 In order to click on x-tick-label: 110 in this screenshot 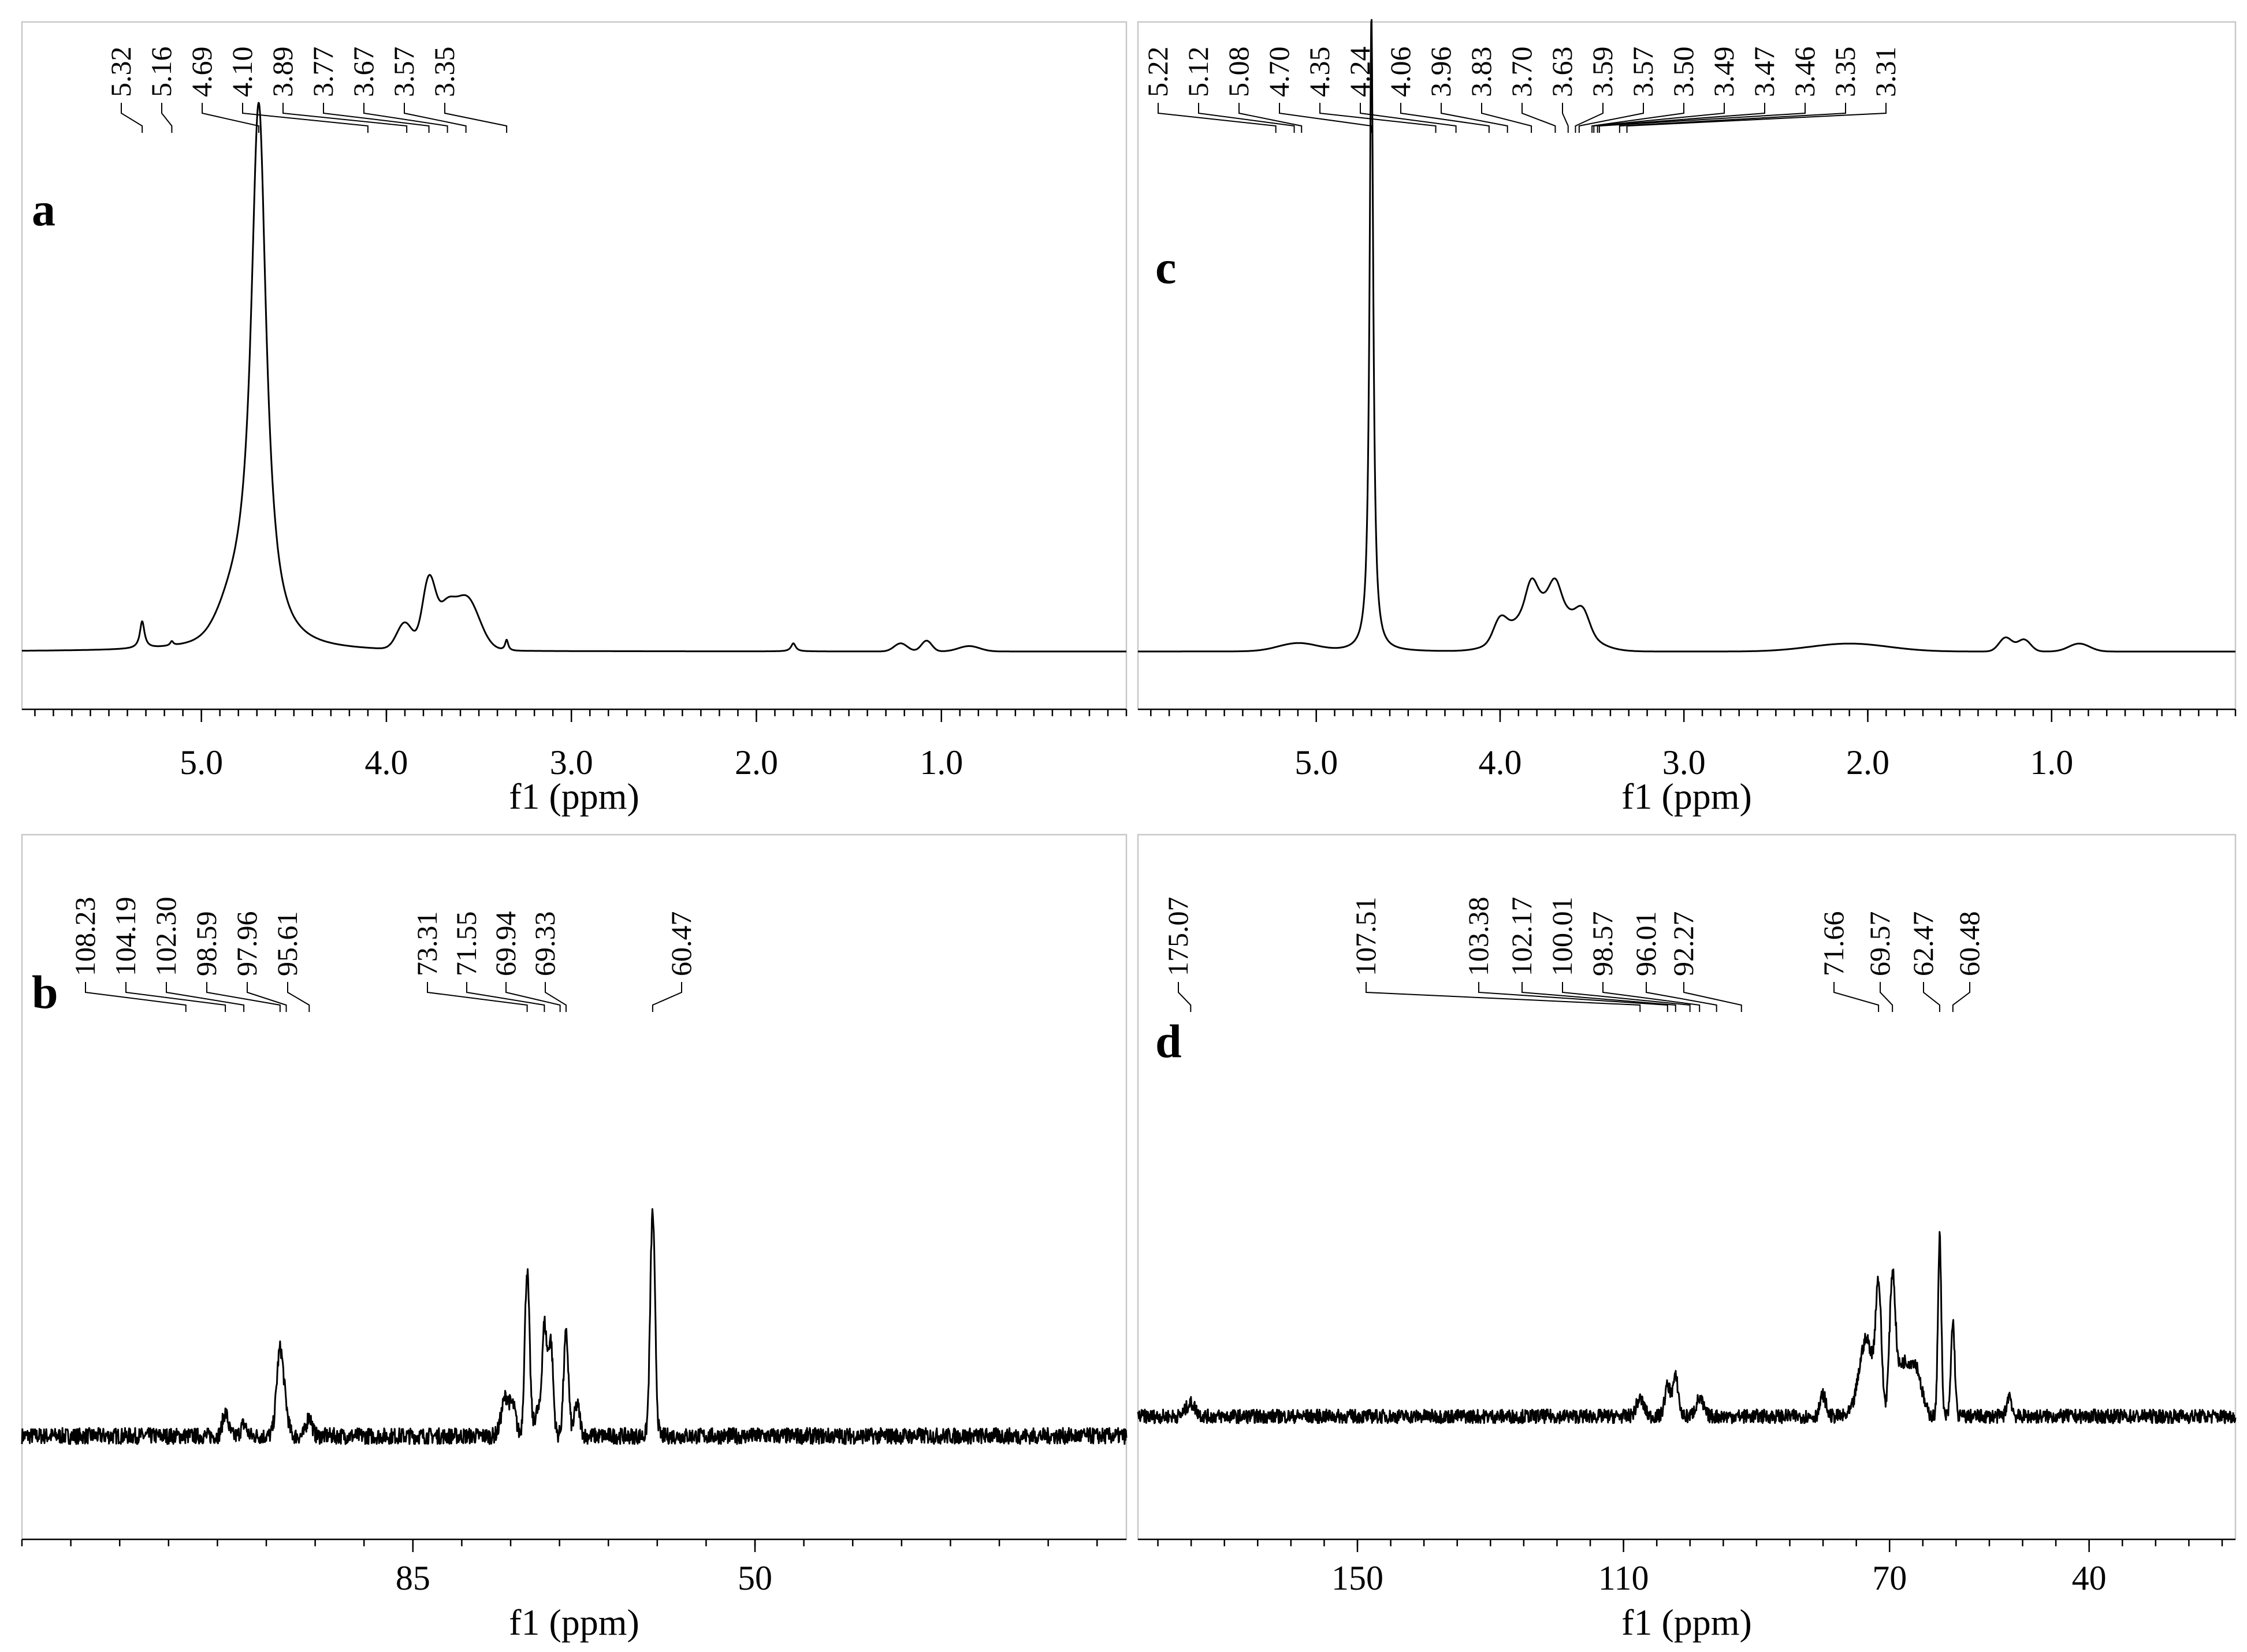, I will do `click(1623, 1578)`.